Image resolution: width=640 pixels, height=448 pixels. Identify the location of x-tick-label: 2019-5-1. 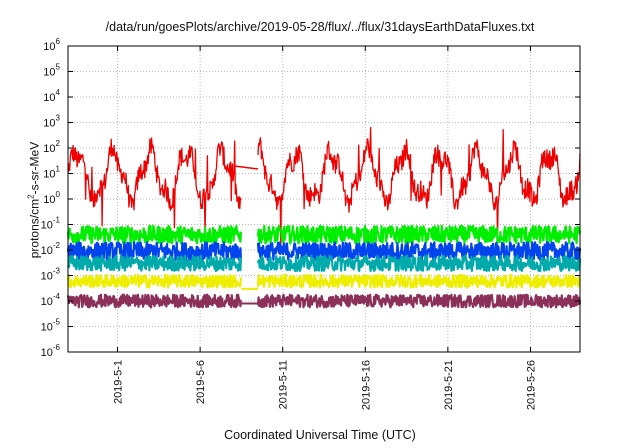
(119, 382).